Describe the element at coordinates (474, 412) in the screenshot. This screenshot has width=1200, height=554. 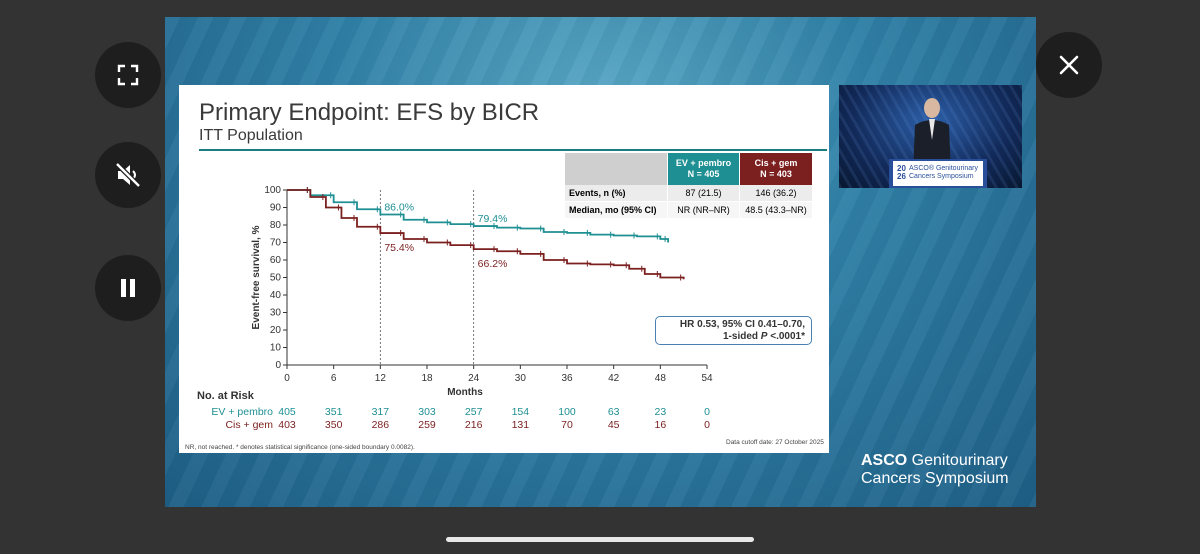
I see `risk-value: 257` at that location.